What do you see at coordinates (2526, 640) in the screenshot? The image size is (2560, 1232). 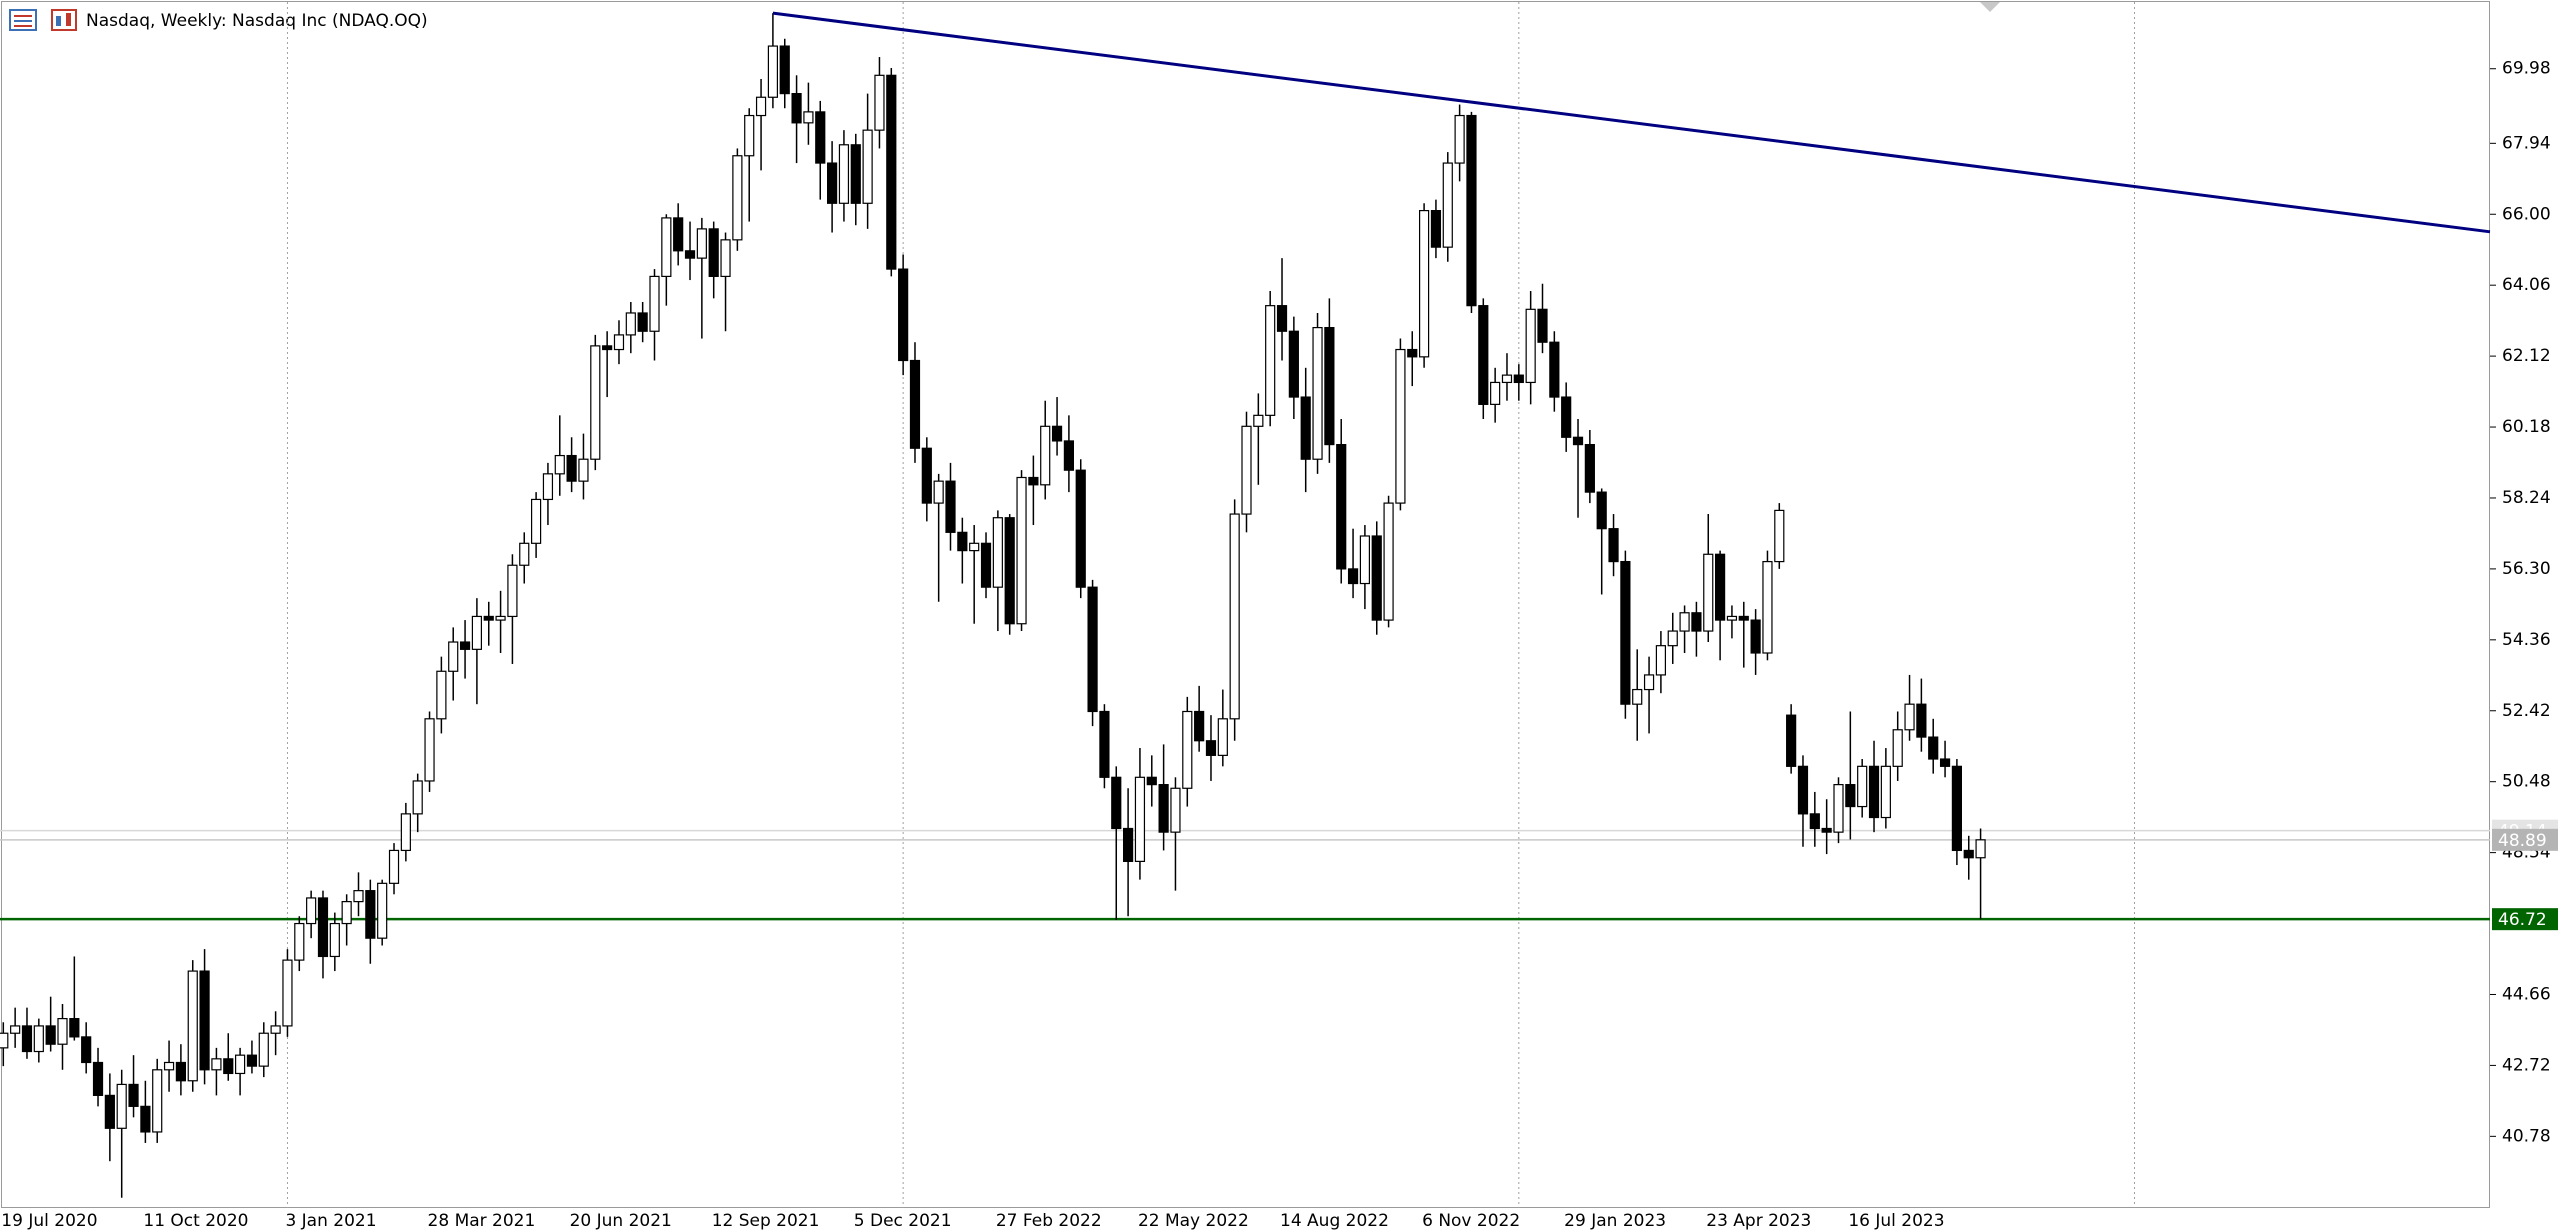 I see `y-tick-label: 54.36` at bounding box center [2526, 640].